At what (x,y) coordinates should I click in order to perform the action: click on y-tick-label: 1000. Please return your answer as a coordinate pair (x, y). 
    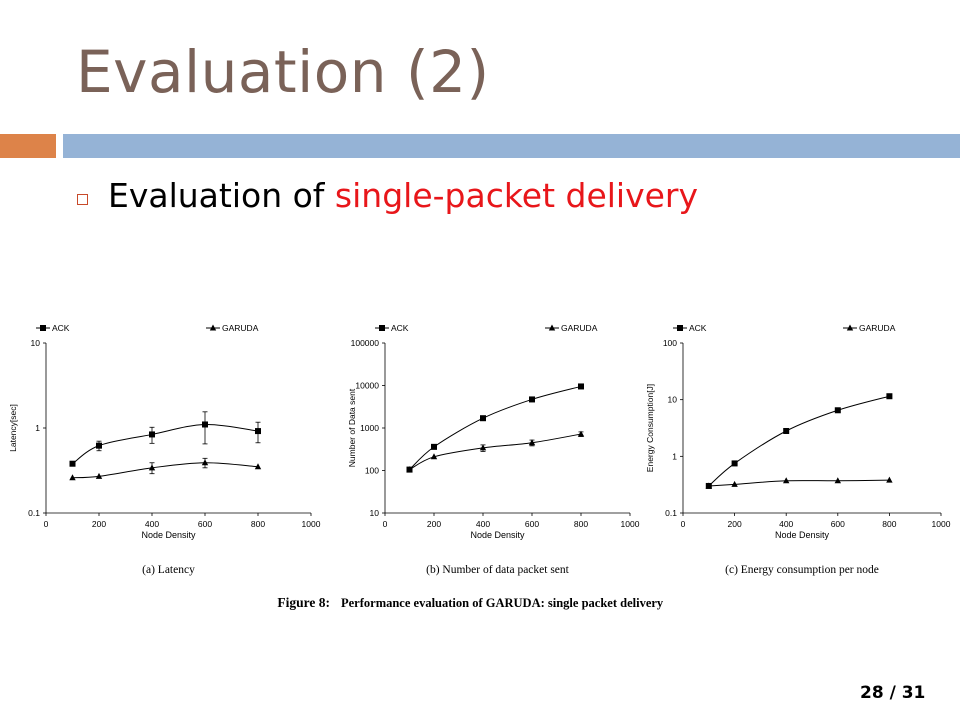
    Looking at the image, I should click on (369, 428).